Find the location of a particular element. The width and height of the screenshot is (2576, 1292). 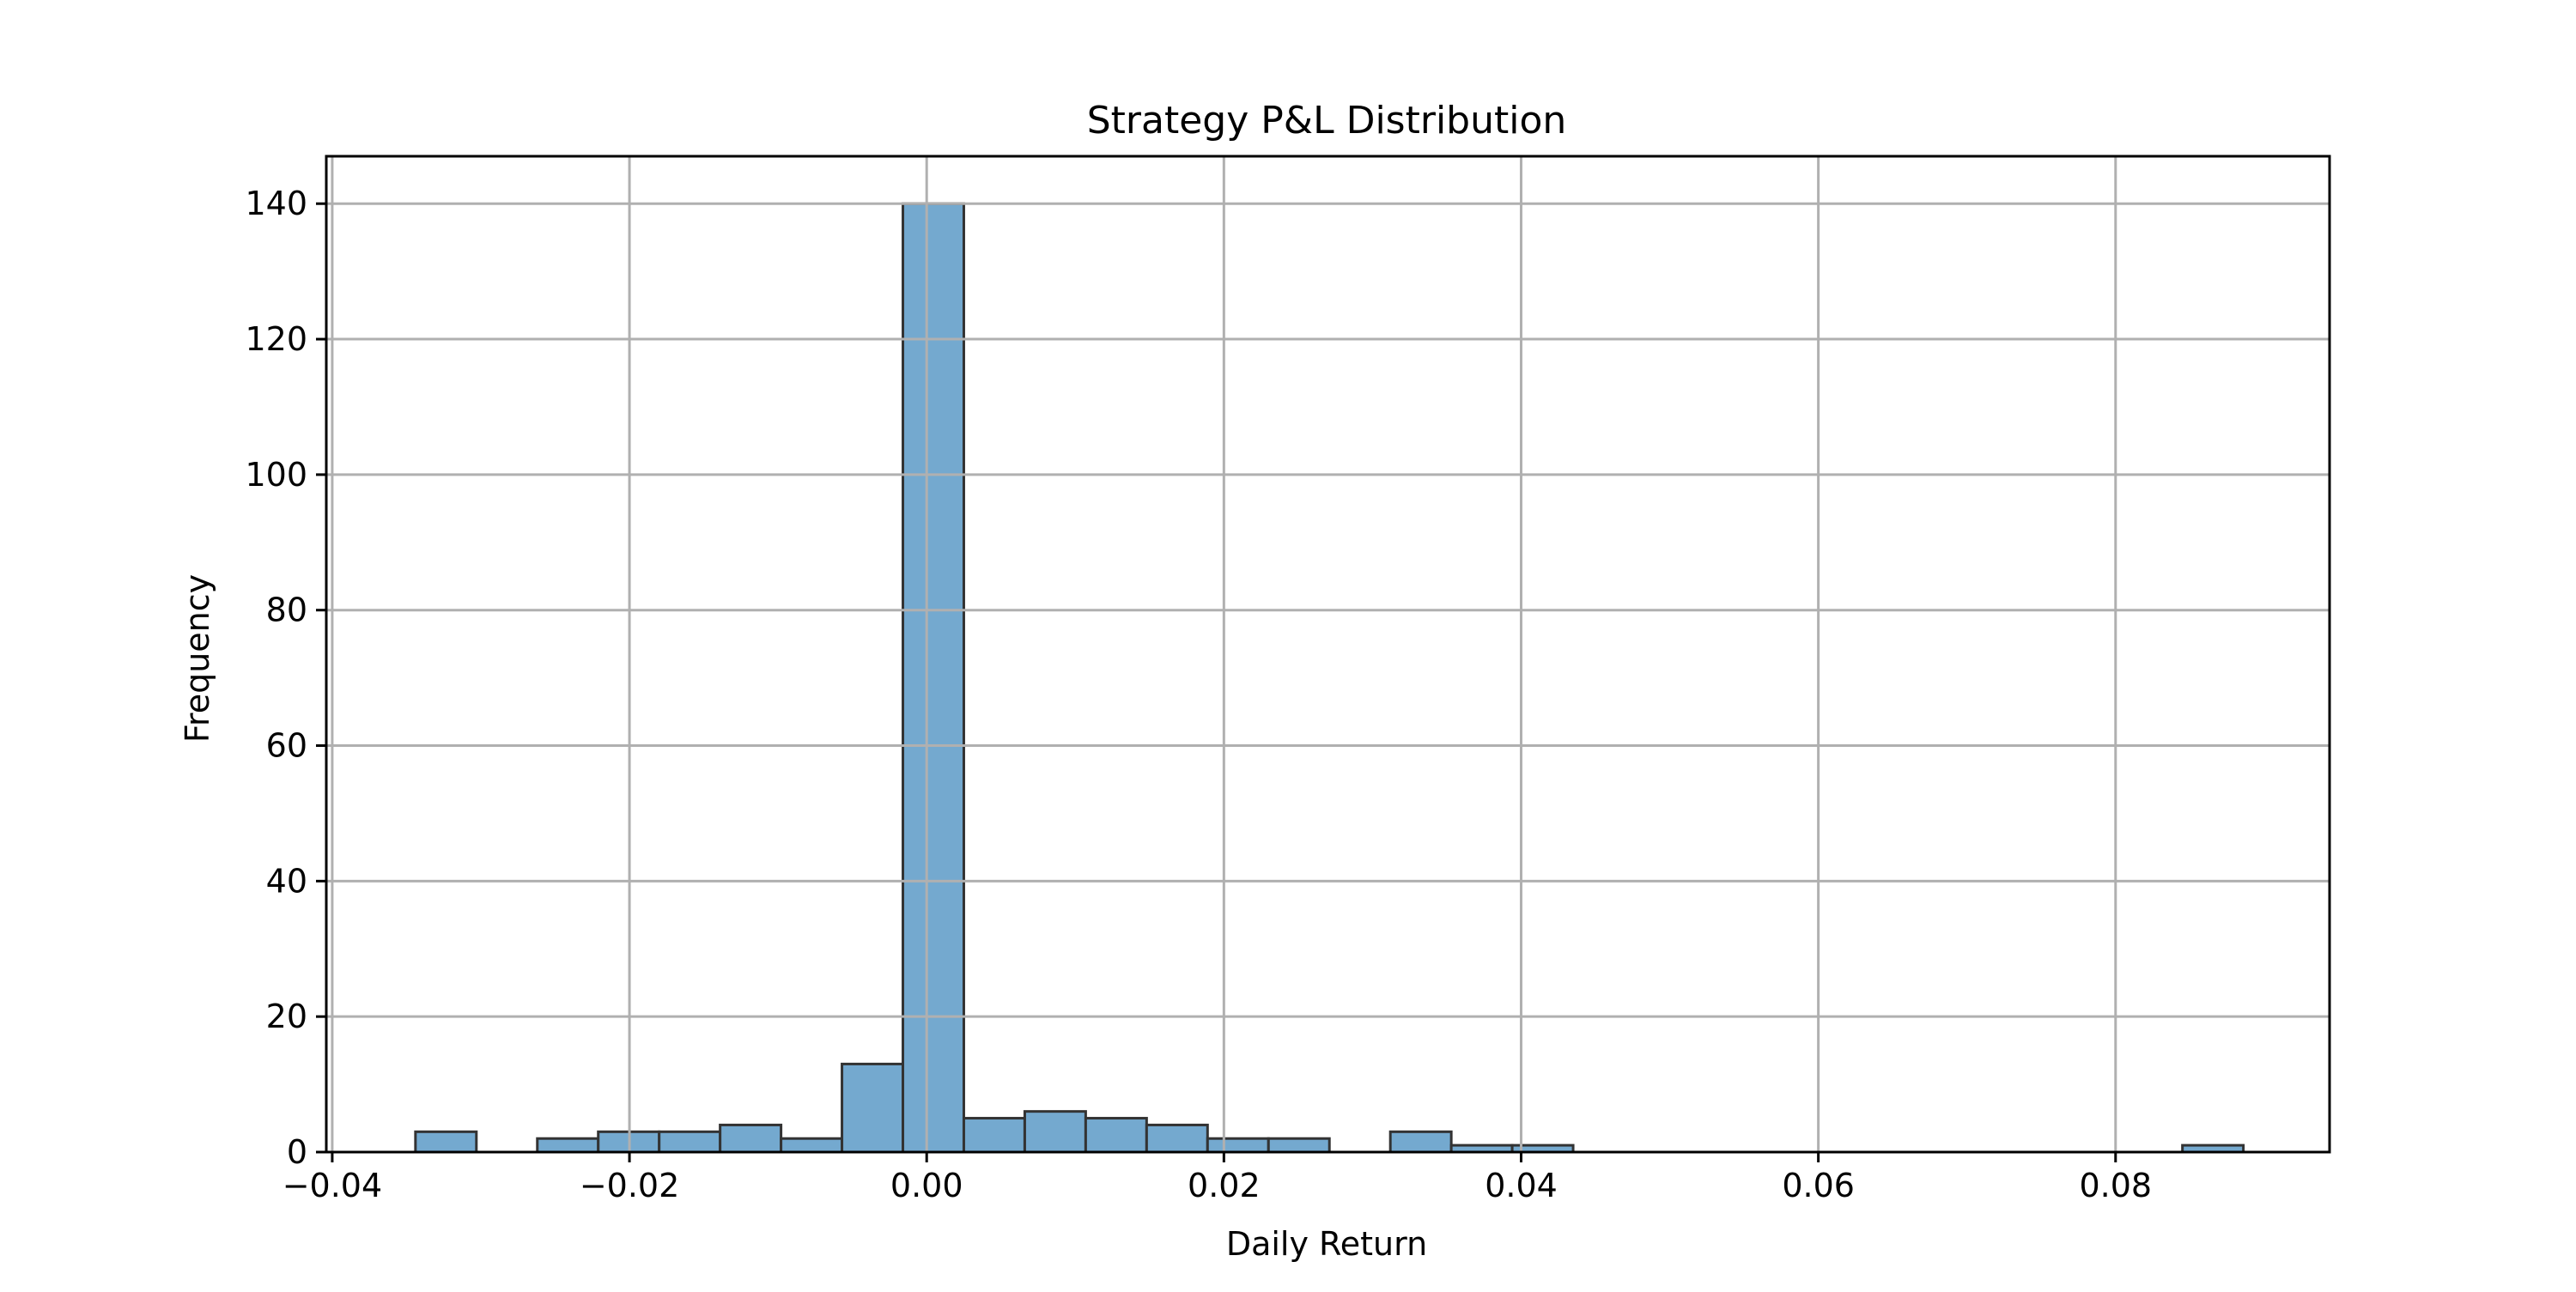

x-tick-label: −0.04 is located at coordinates (333, 1185).